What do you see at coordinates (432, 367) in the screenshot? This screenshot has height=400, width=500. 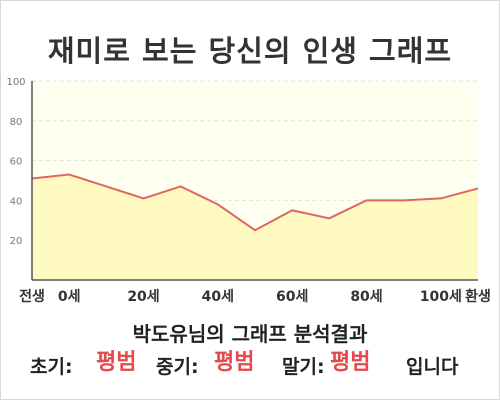 I see `suffix-text: 입니다` at bounding box center [432, 367].